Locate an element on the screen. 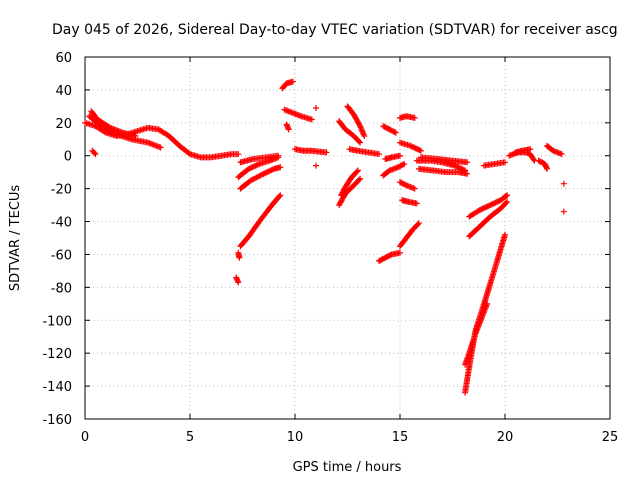  y-tick-label: -160 is located at coordinates (57, 420).